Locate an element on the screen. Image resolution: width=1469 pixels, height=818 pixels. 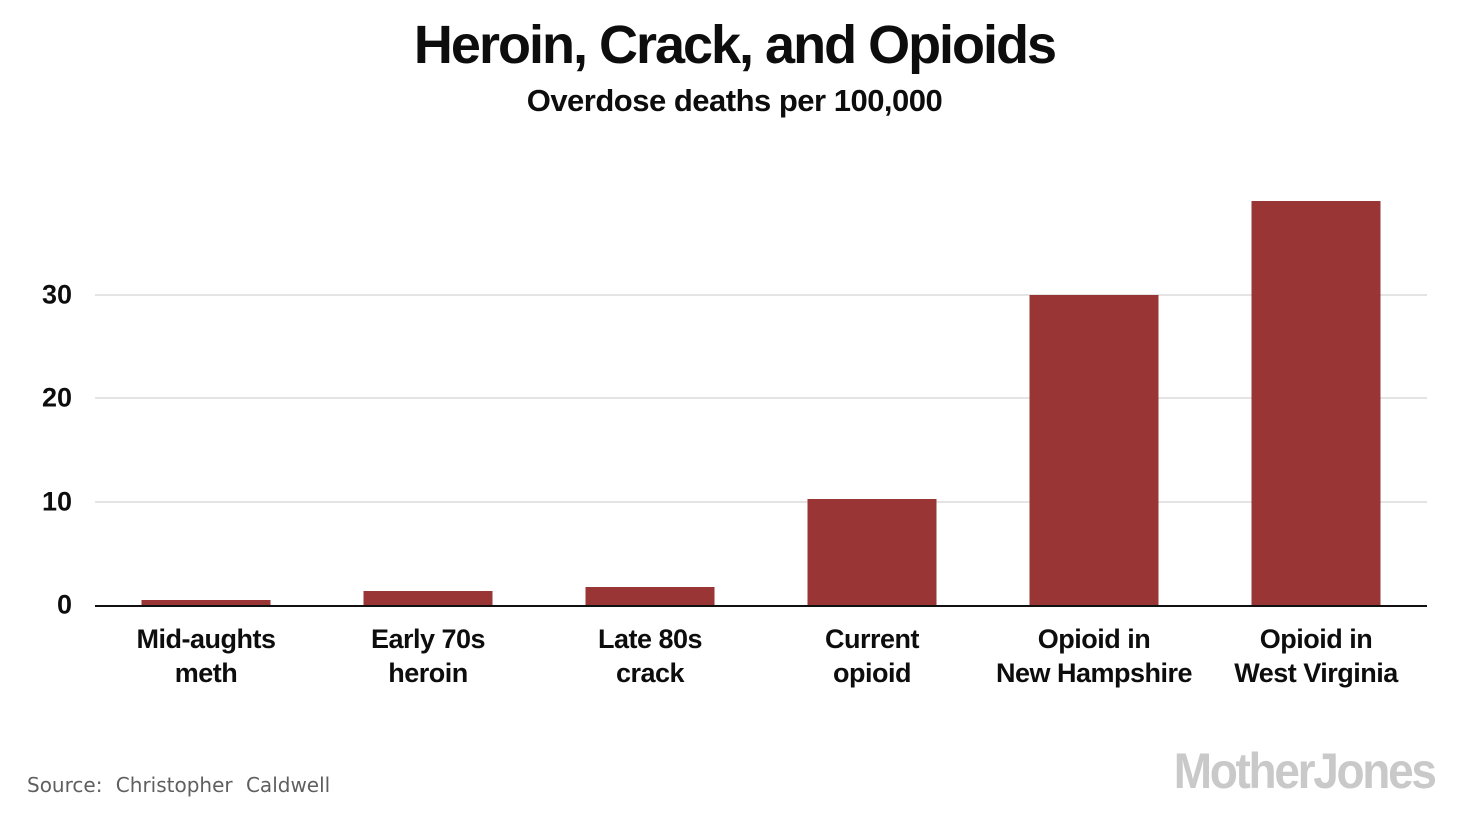
source-credit: Source: Christopher Caldwell is located at coordinates (178, 785).